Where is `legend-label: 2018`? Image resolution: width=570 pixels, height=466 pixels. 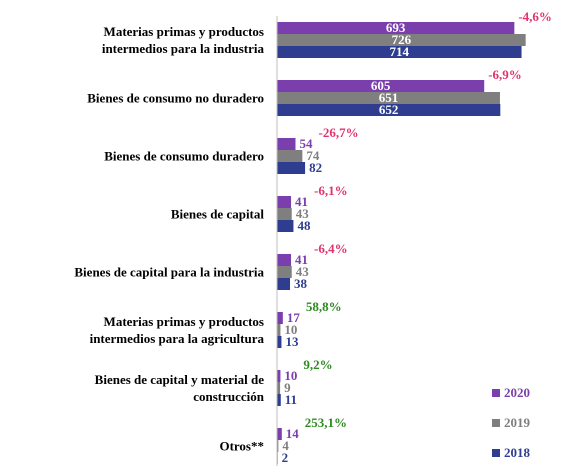
legend-label: 2018 is located at coordinates (517, 452).